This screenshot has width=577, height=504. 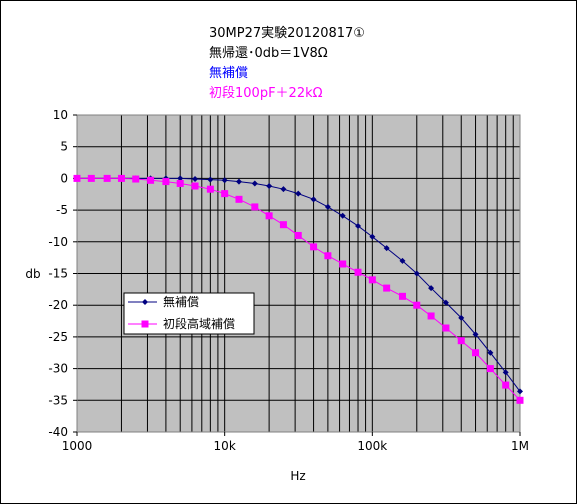 What do you see at coordinates (58, 337) in the screenshot?
I see `y-tick-label: -25` at bounding box center [58, 337].